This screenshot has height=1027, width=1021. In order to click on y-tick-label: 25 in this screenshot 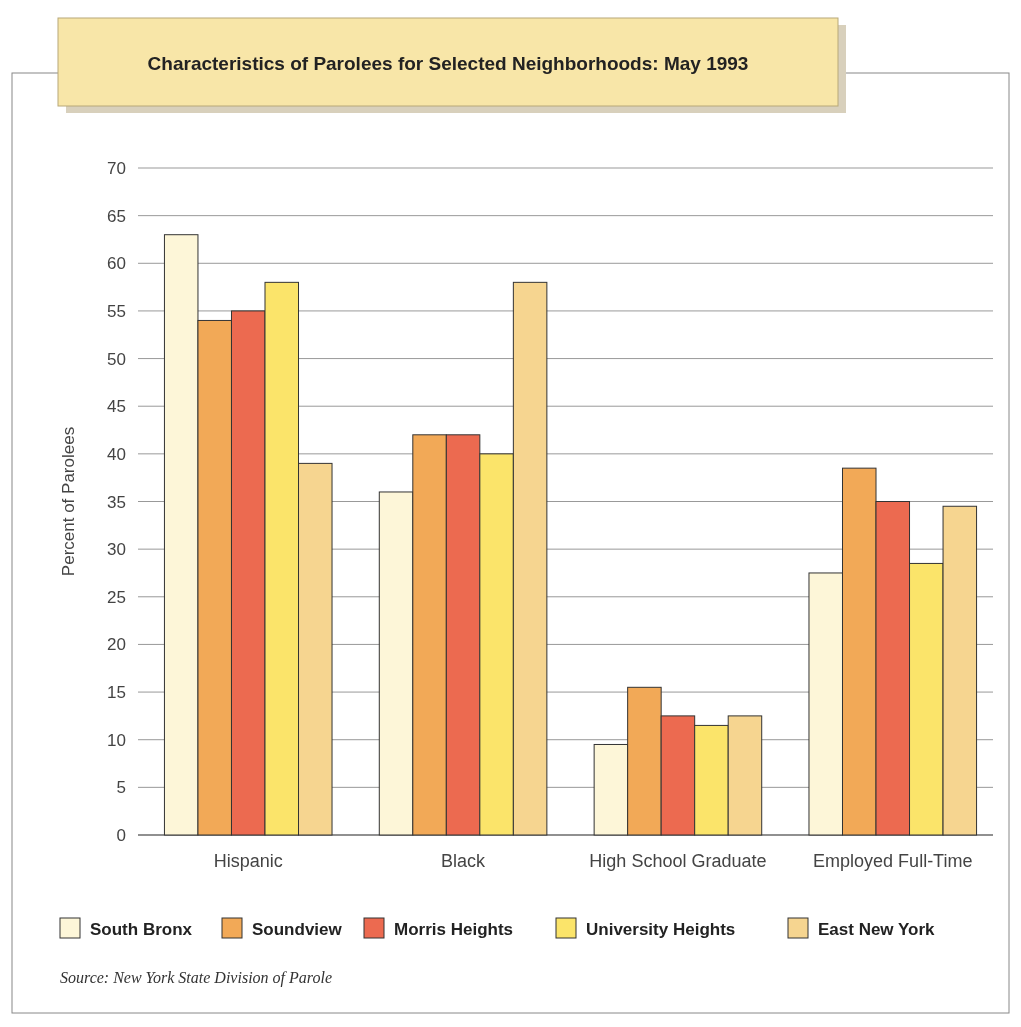, I will do `click(116, 597)`.